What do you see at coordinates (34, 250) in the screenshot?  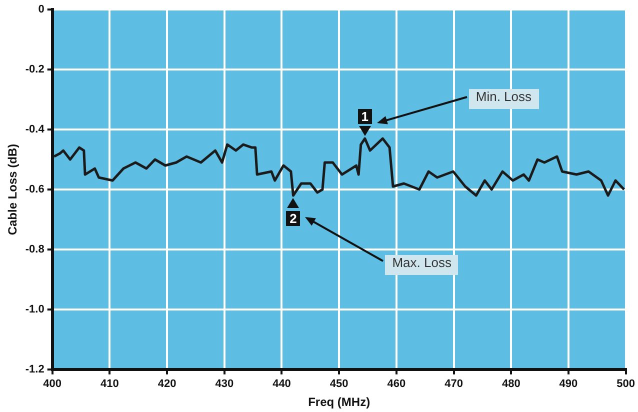 I see `y-tick-label: -0.8` at bounding box center [34, 250].